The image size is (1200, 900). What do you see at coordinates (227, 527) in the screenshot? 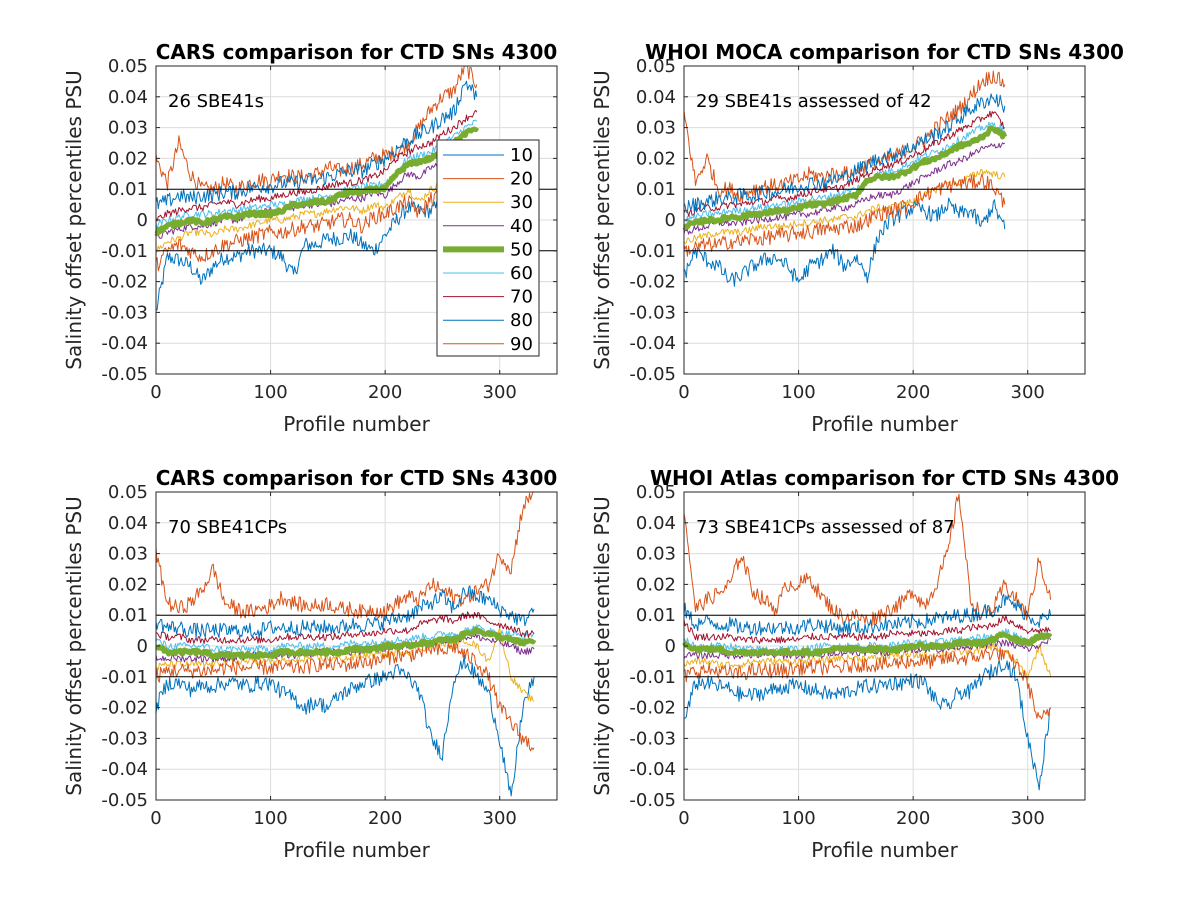
I see `annotation-count: 70 SBE41CPs` at bounding box center [227, 527].